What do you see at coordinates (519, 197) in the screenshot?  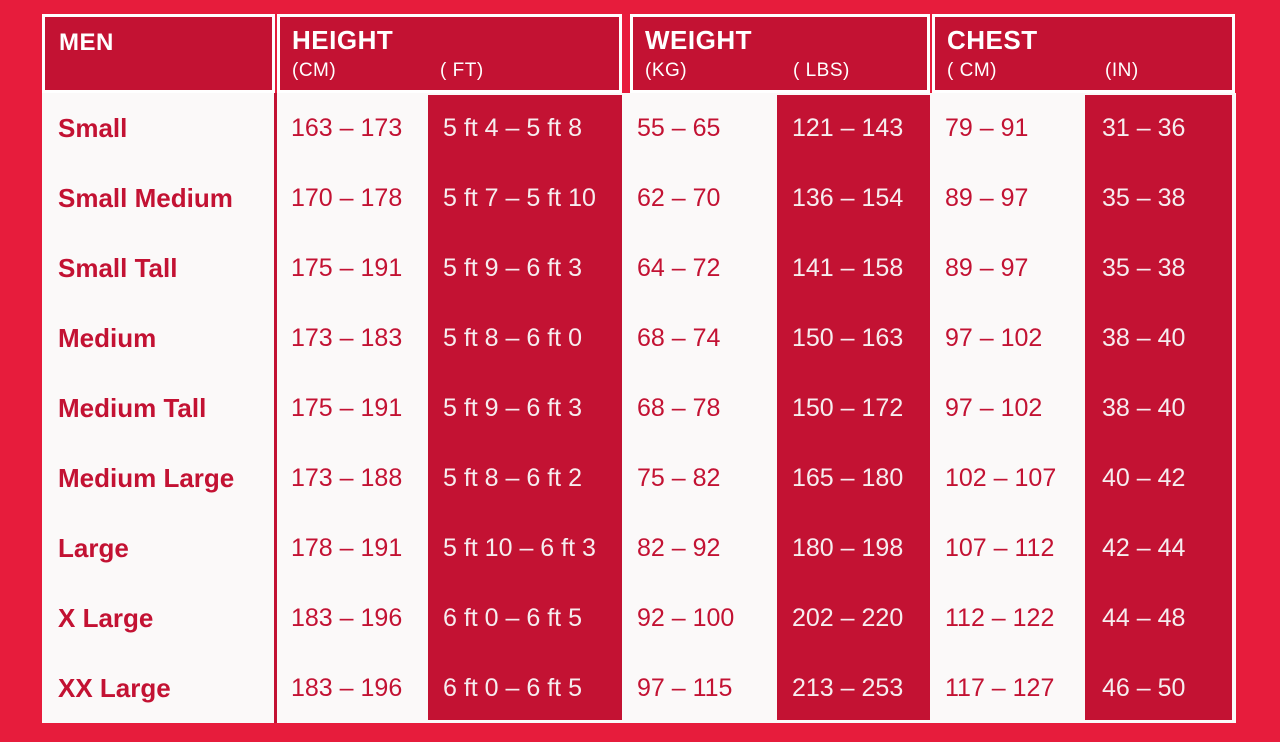 I see `cell-height-ft: 5 ft 7 – 5 ft 10` at bounding box center [519, 197].